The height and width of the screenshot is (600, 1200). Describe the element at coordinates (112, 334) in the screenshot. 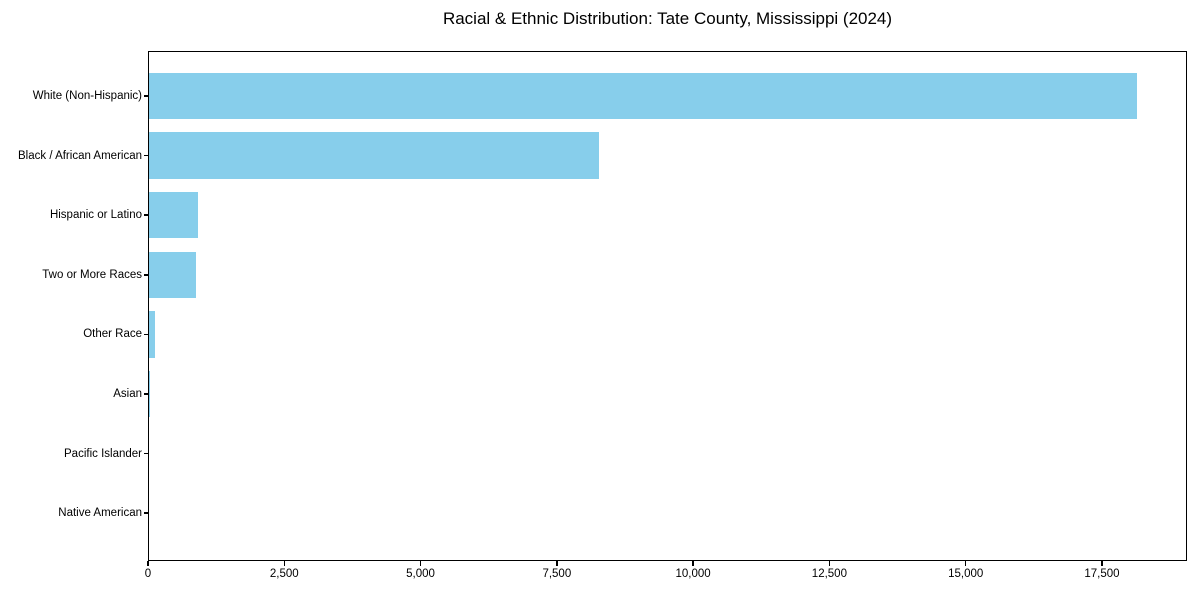

I see `y-tick-label: Other Race` at that location.